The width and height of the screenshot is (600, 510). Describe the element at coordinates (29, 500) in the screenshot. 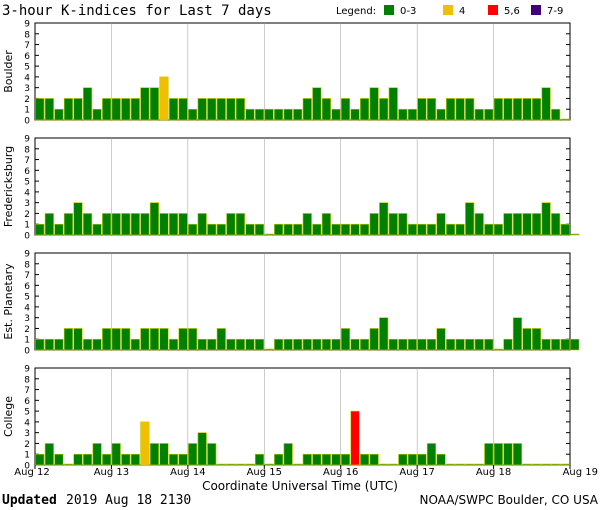

I see `updated-label: Updated` at that location.